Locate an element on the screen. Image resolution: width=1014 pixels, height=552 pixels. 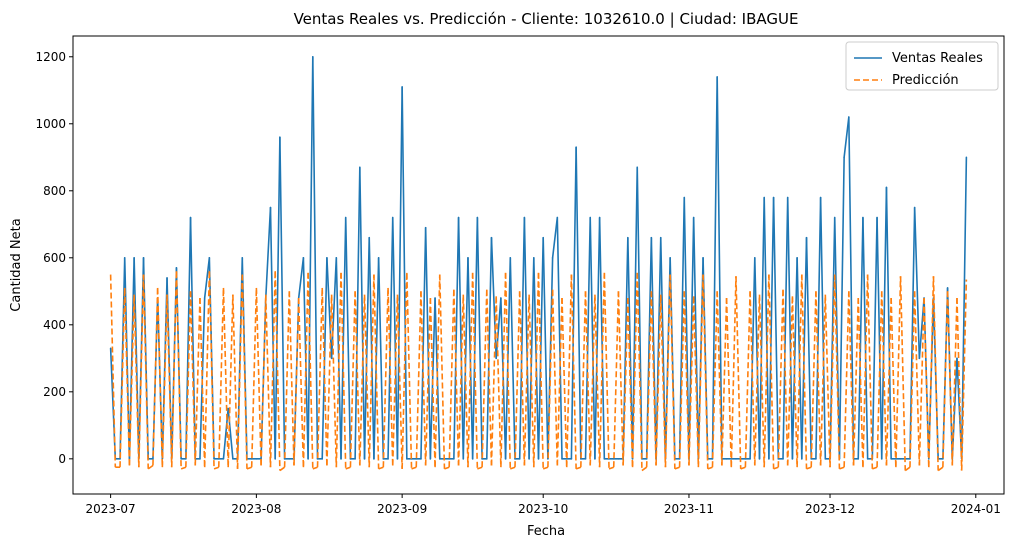
legend-box is located at coordinates (922, 66).